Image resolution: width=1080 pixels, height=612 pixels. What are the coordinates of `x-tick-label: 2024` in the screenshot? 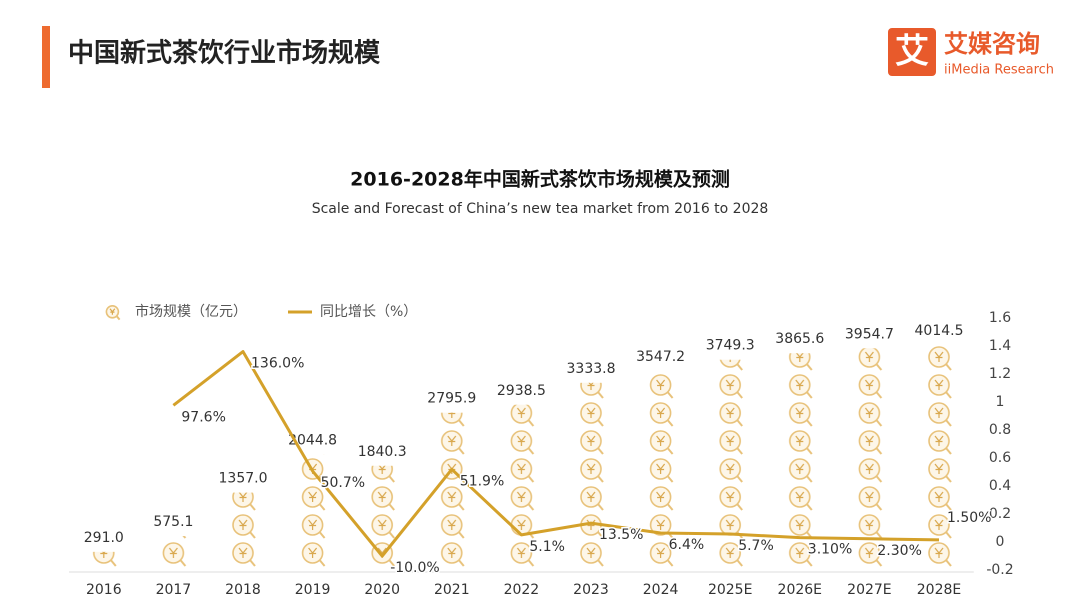 It's located at (661, 590).